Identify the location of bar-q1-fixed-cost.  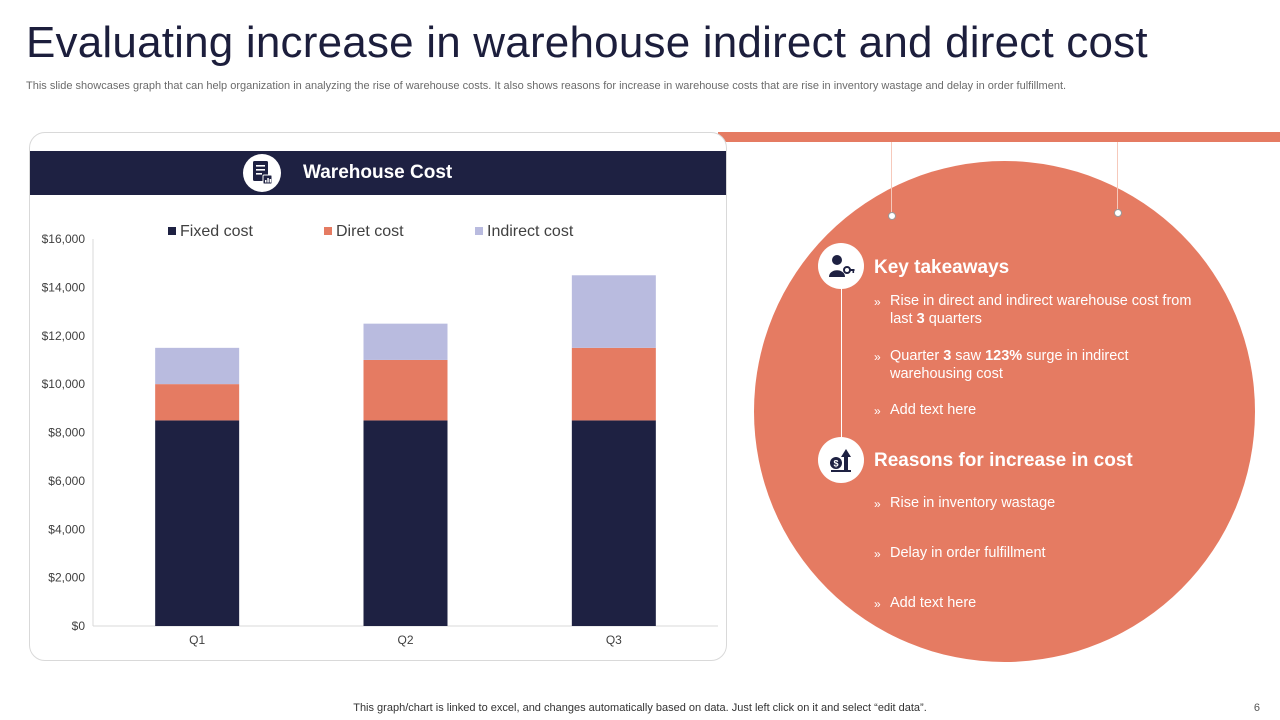
(197, 523).